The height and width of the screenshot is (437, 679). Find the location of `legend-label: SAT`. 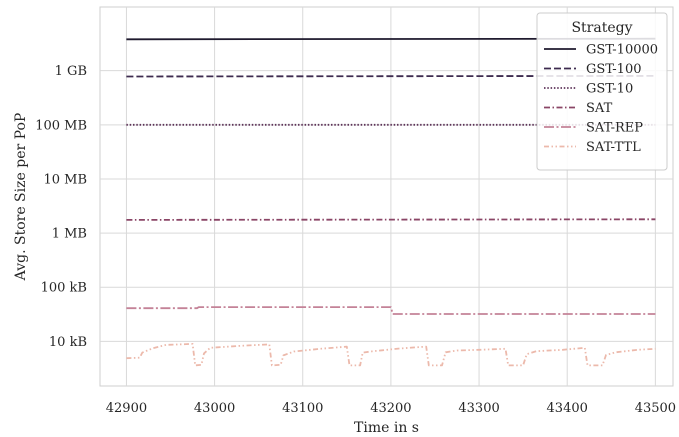

legend-label: SAT is located at coordinates (599, 108).